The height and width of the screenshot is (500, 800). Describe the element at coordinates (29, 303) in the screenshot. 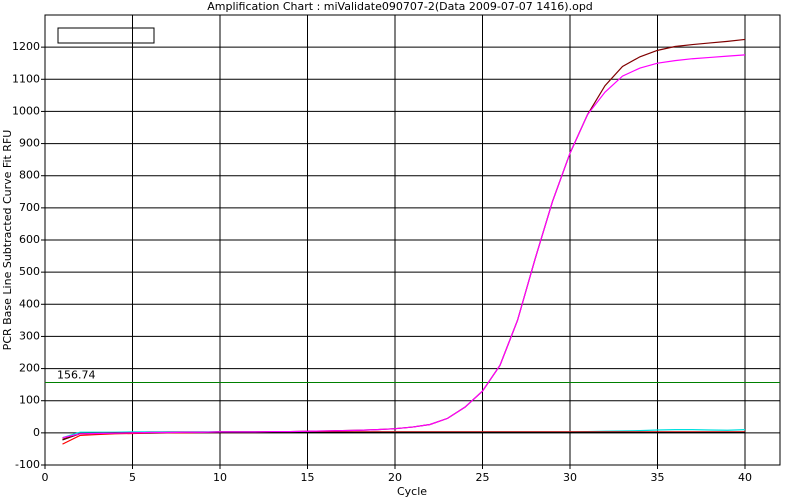

I see `y-tick-label: 400` at that location.